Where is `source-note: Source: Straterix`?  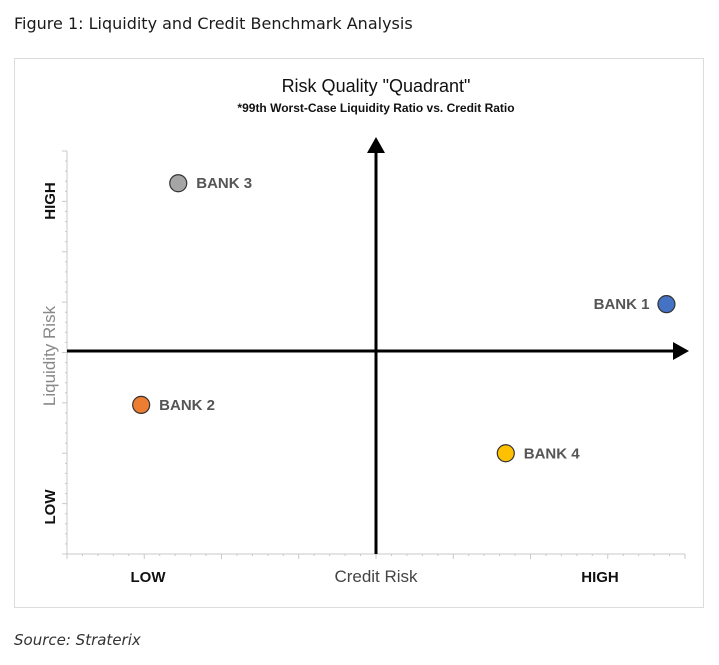 source-note: Source: Straterix is located at coordinates (77, 640).